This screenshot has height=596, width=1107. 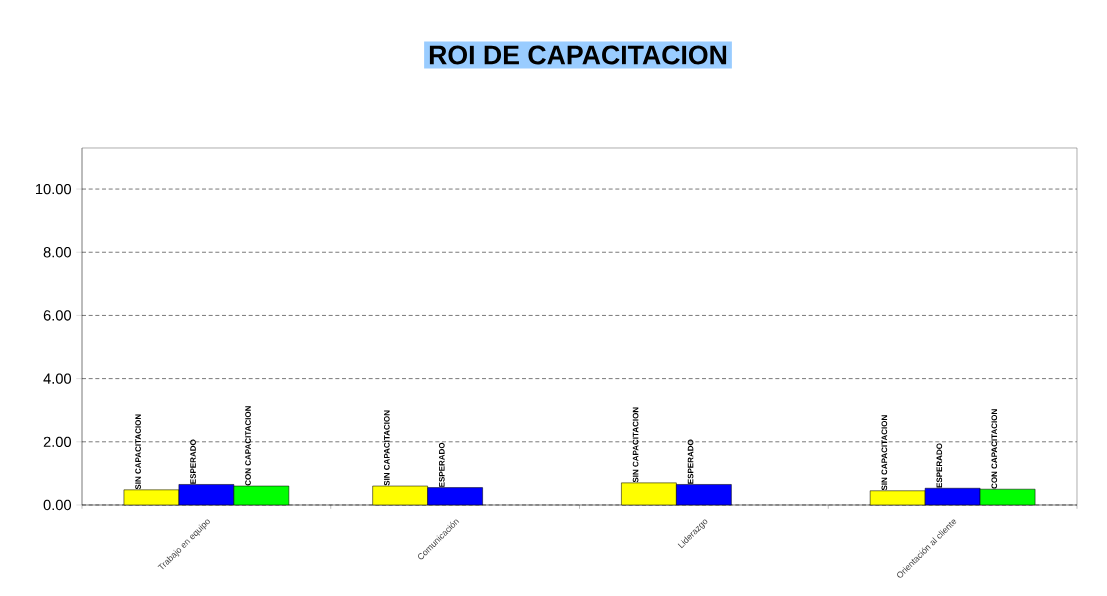 What do you see at coordinates (57, 441) in the screenshot?
I see `y-tick-label: 2.00` at bounding box center [57, 441].